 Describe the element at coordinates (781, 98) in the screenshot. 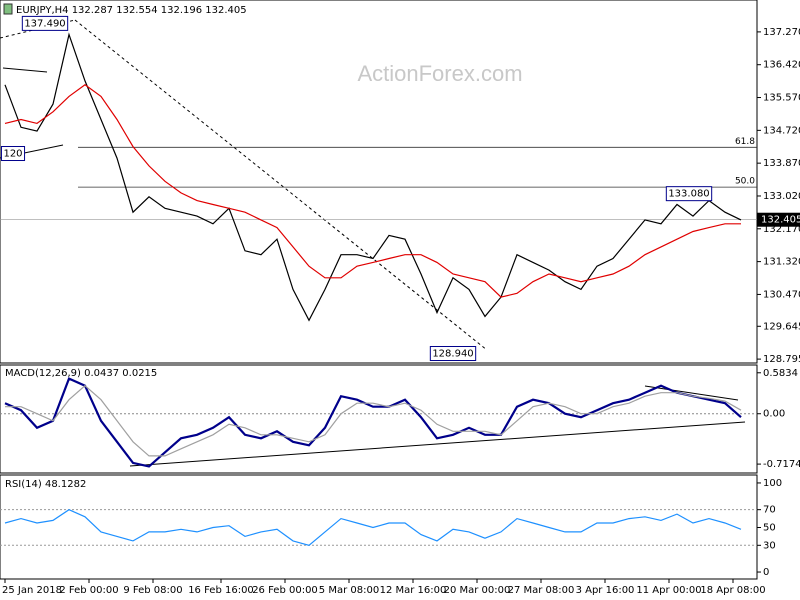

I see `y-tick-label: 135.570` at that location.